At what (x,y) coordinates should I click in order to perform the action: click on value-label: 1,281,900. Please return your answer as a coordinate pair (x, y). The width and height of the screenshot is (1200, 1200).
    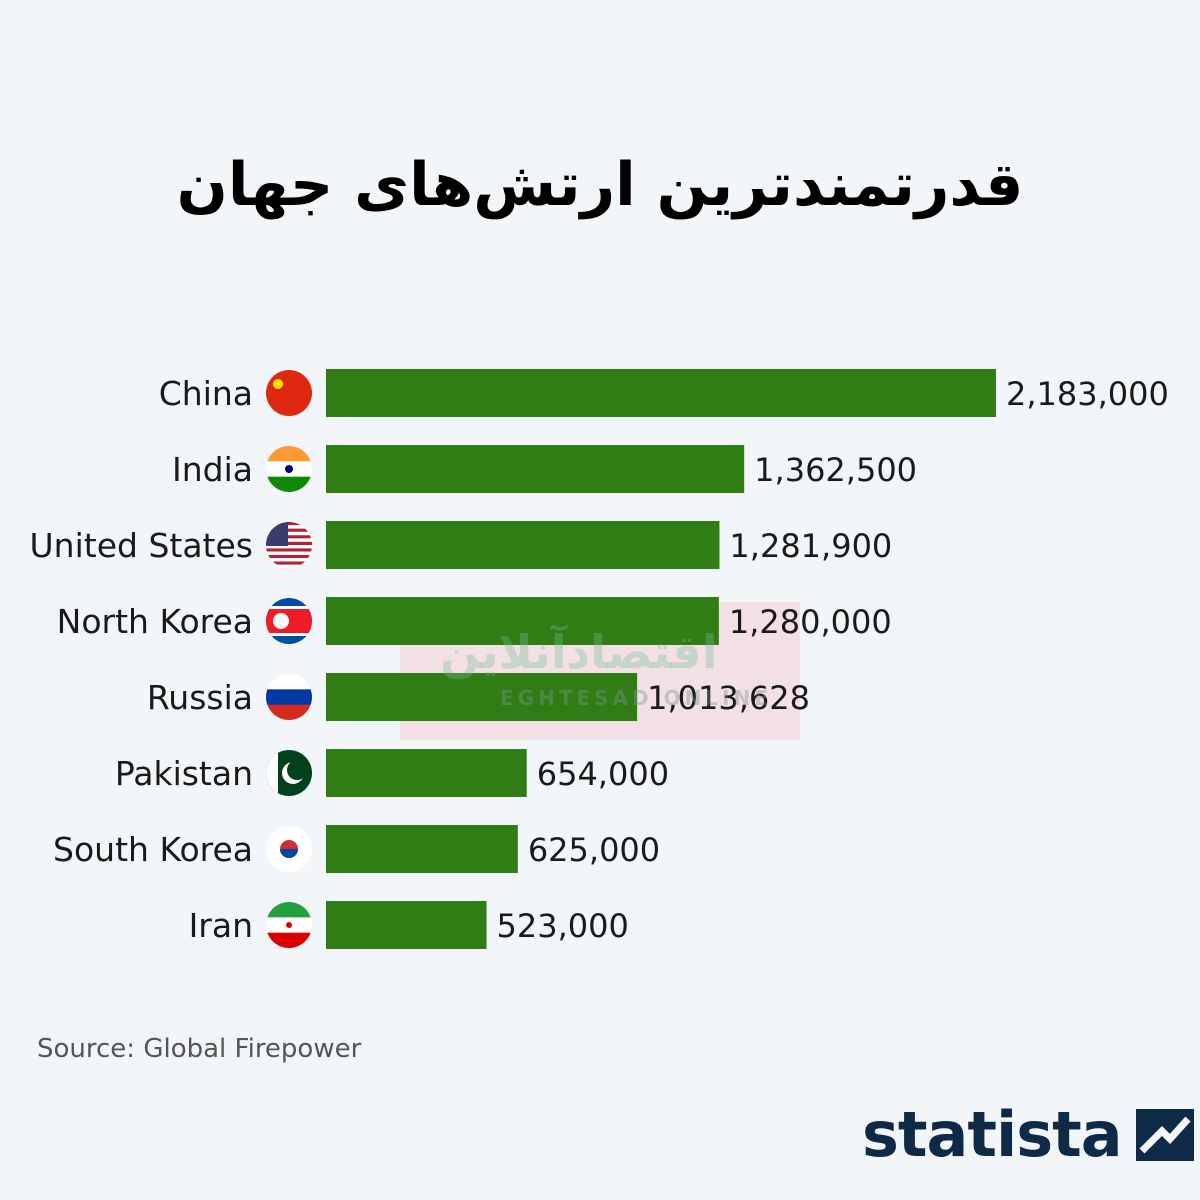
    Looking at the image, I should click on (810, 546).